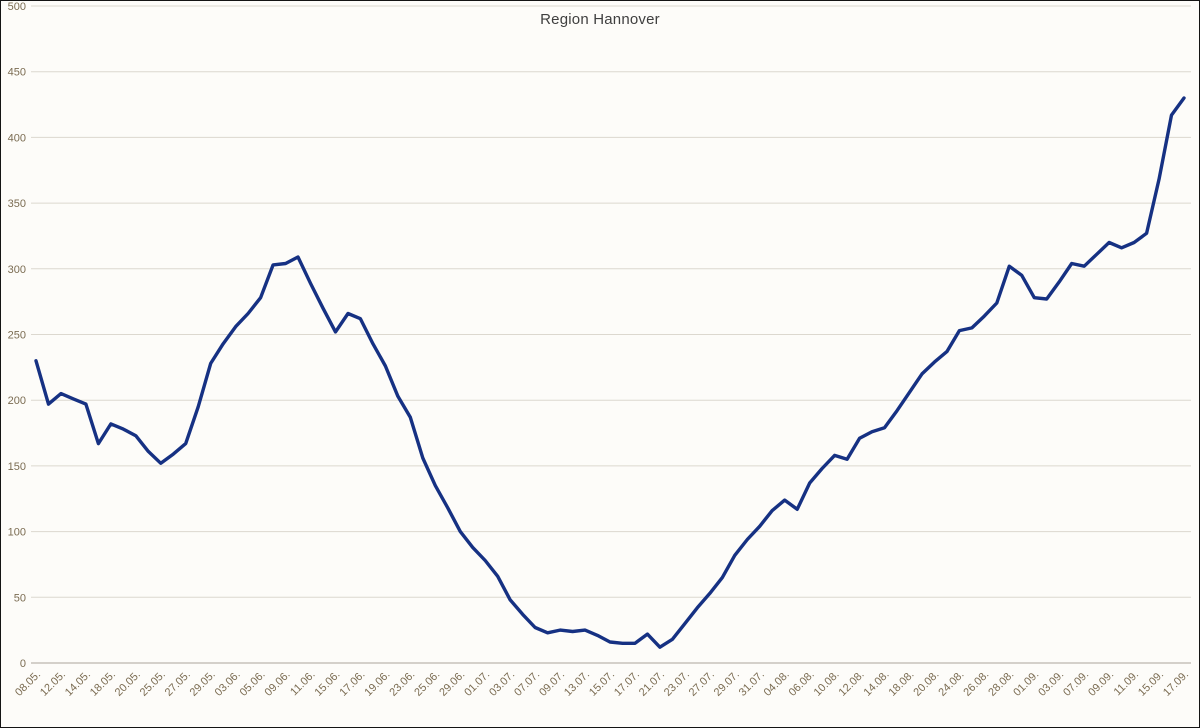 The image size is (1200, 728). What do you see at coordinates (1127, 684) in the screenshot?
I see `x-tick-label: 11.09.` at bounding box center [1127, 684].